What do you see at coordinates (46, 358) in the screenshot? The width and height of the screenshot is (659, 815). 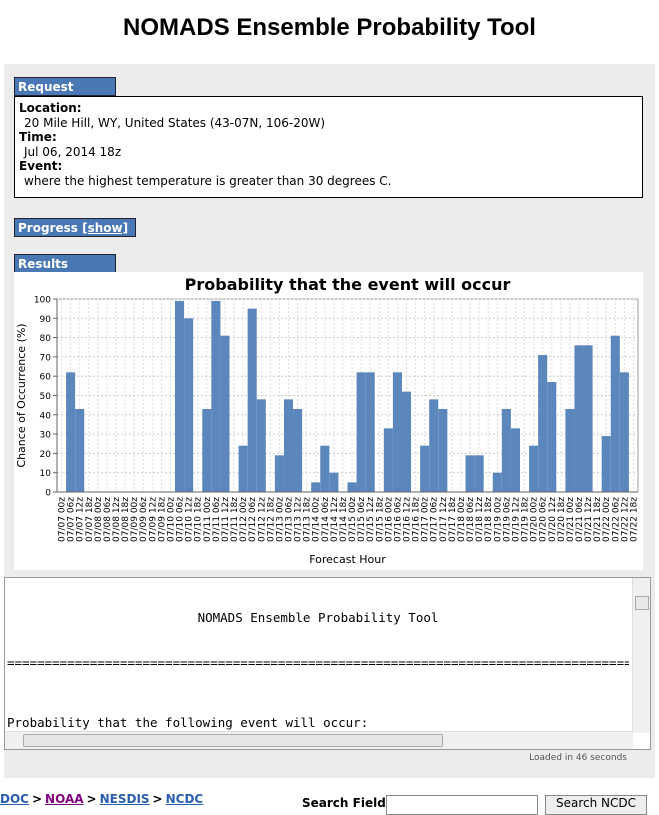 I see `y-tick-label: 70` at bounding box center [46, 358].